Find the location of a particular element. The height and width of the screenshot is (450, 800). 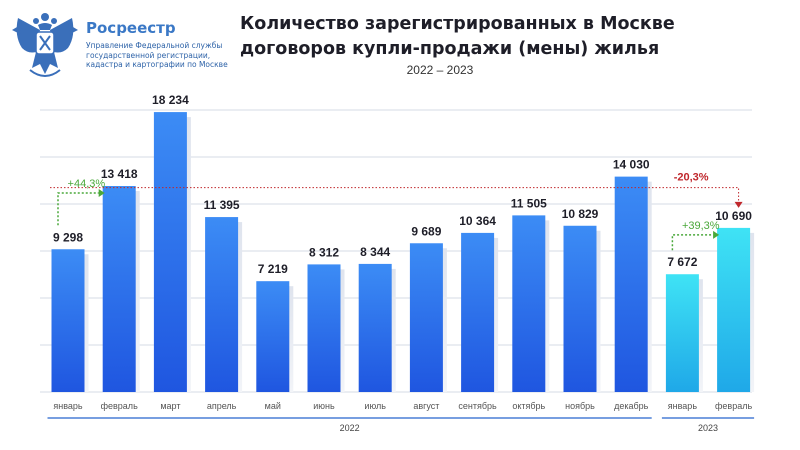

data-label: 7 672 is located at coordinates (682, 262).